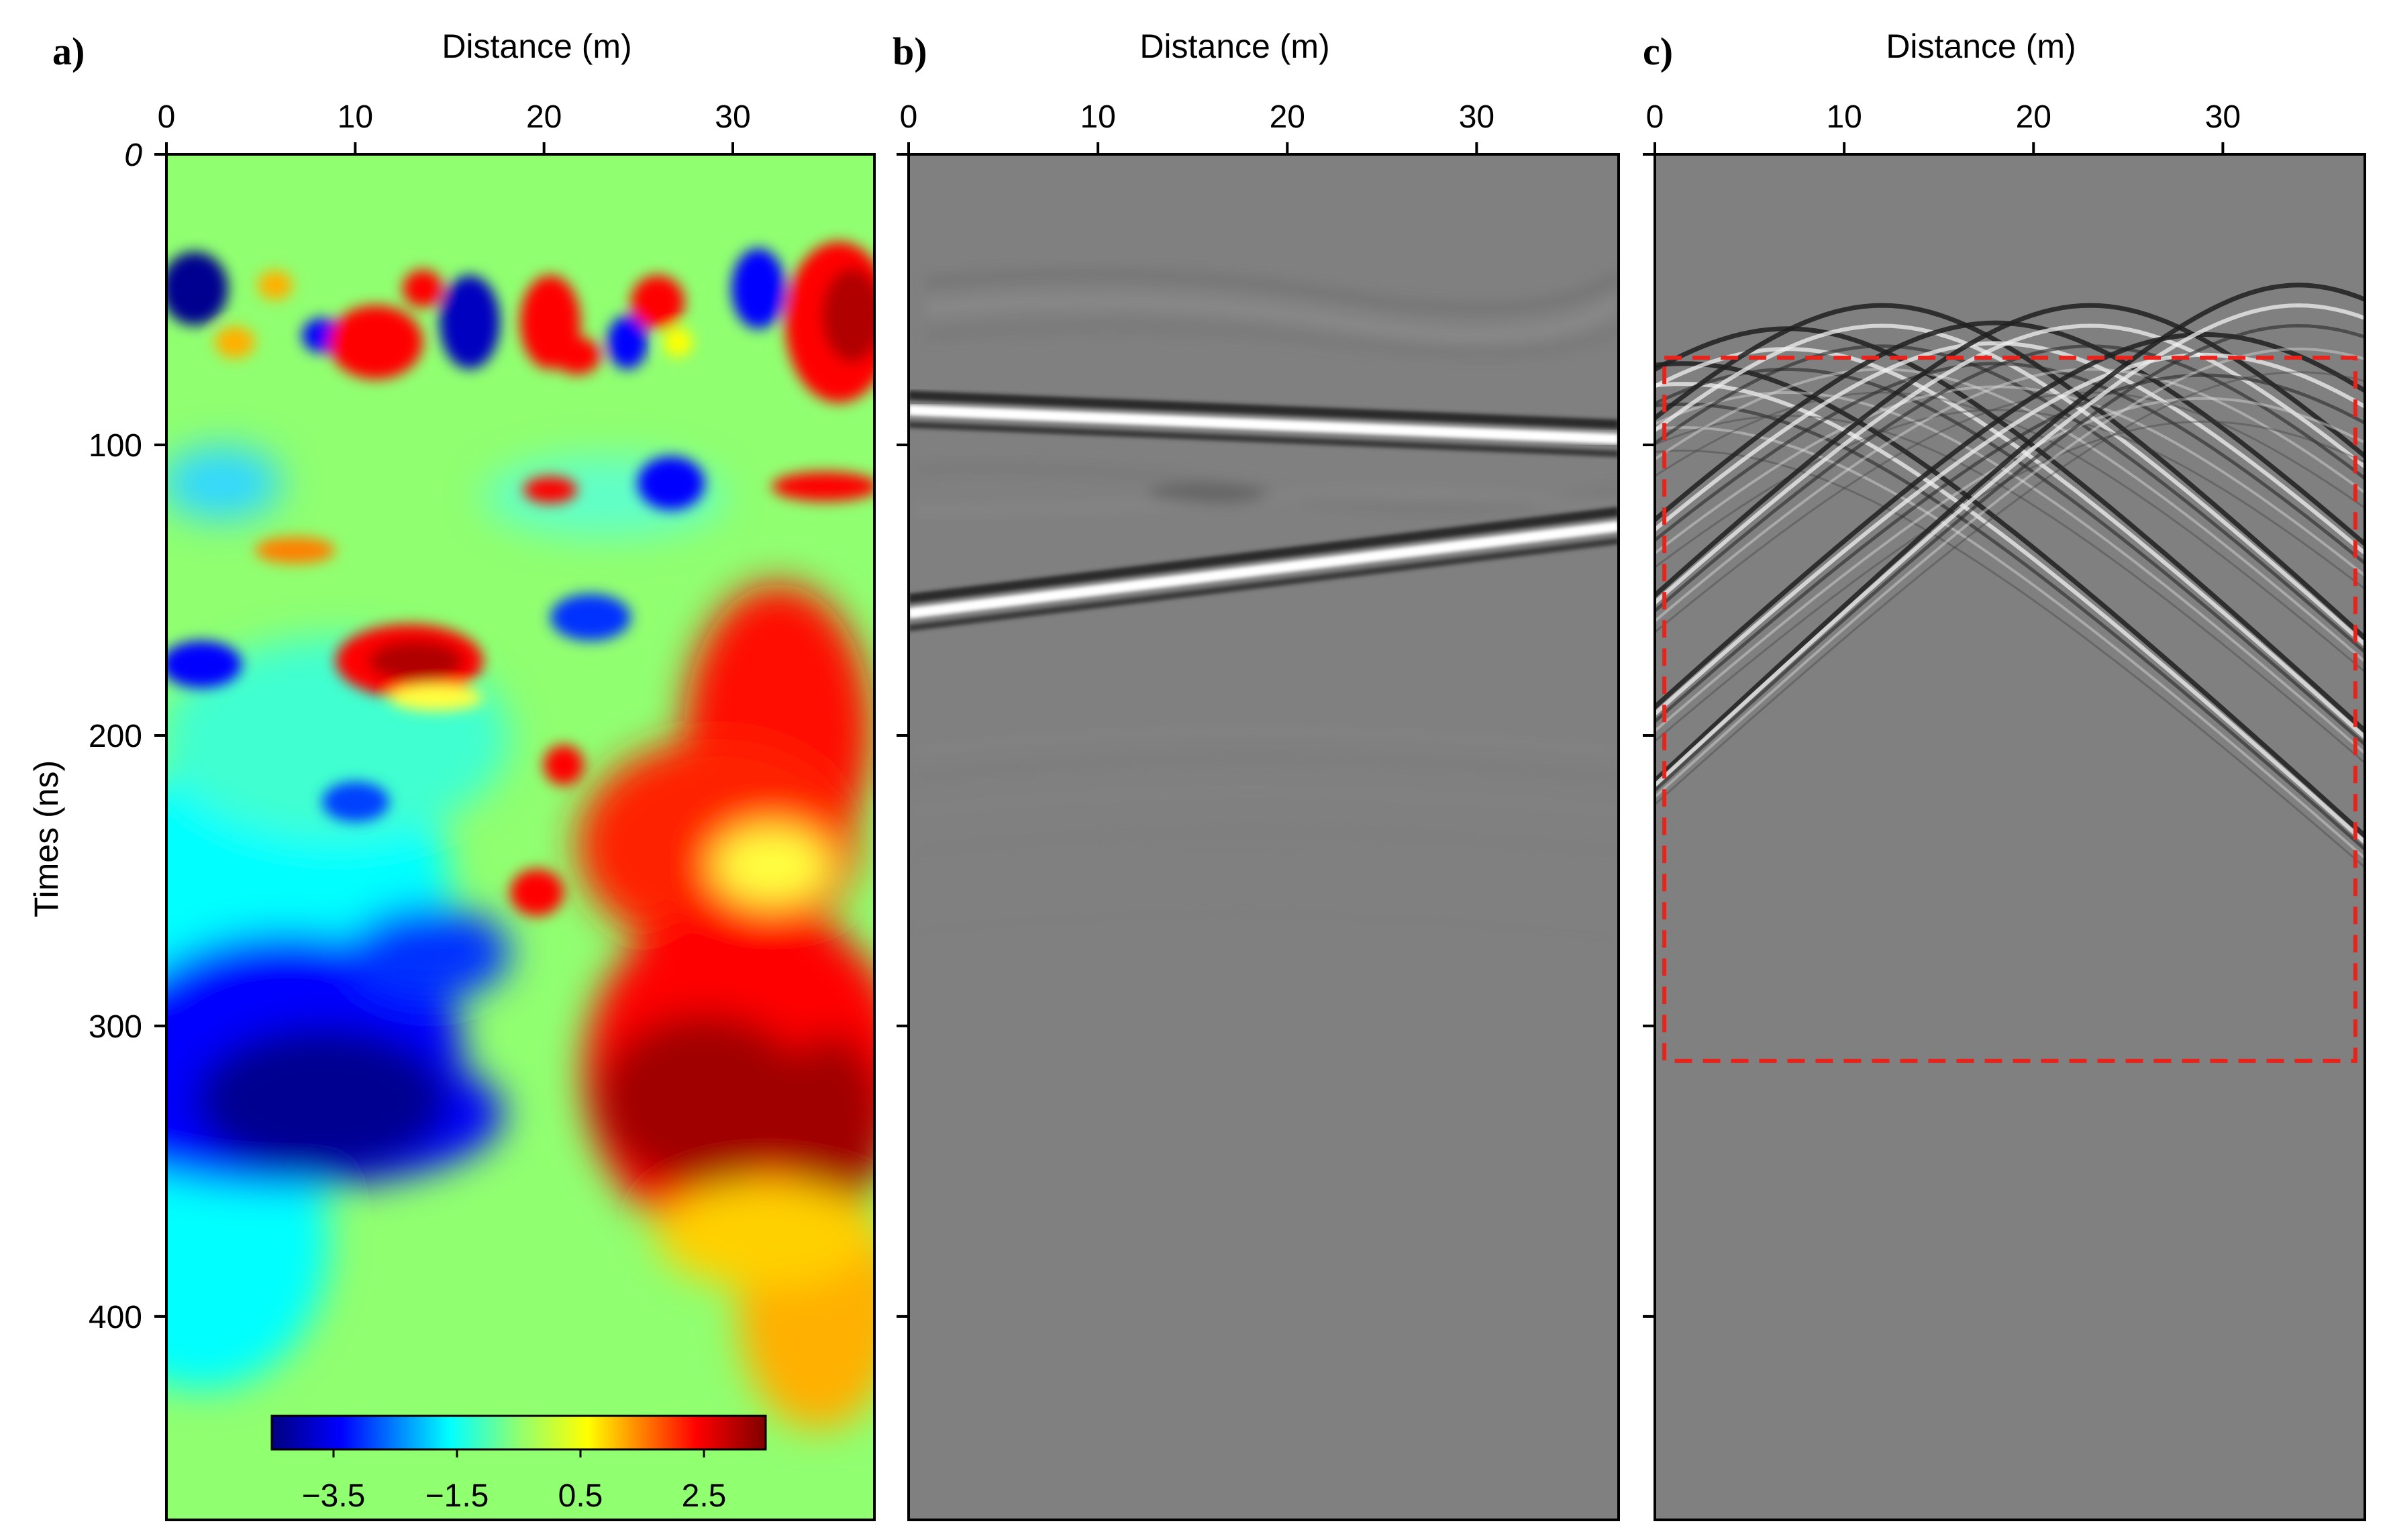 Image resolution: width=2389 pixels, height=1540 pixels. What do you see at coordinates (47, 838) in the screenshot?
I see `y-axis-title: Times (ns)` at bounding box center [47, 838].